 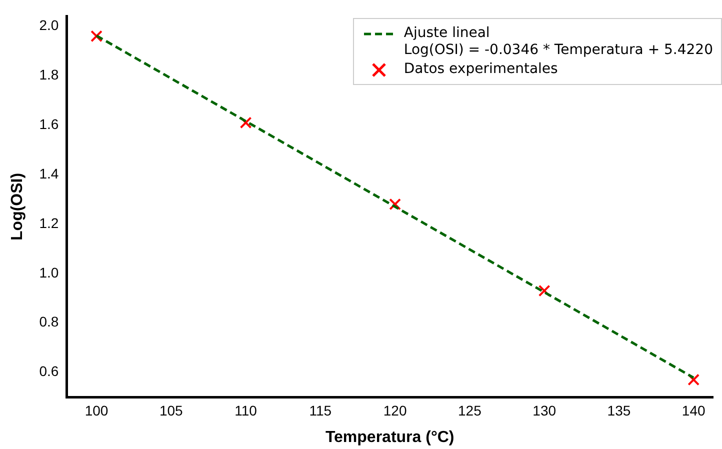 I want to click on legend-label: Datos experimentales, so click(x=481, y=69).